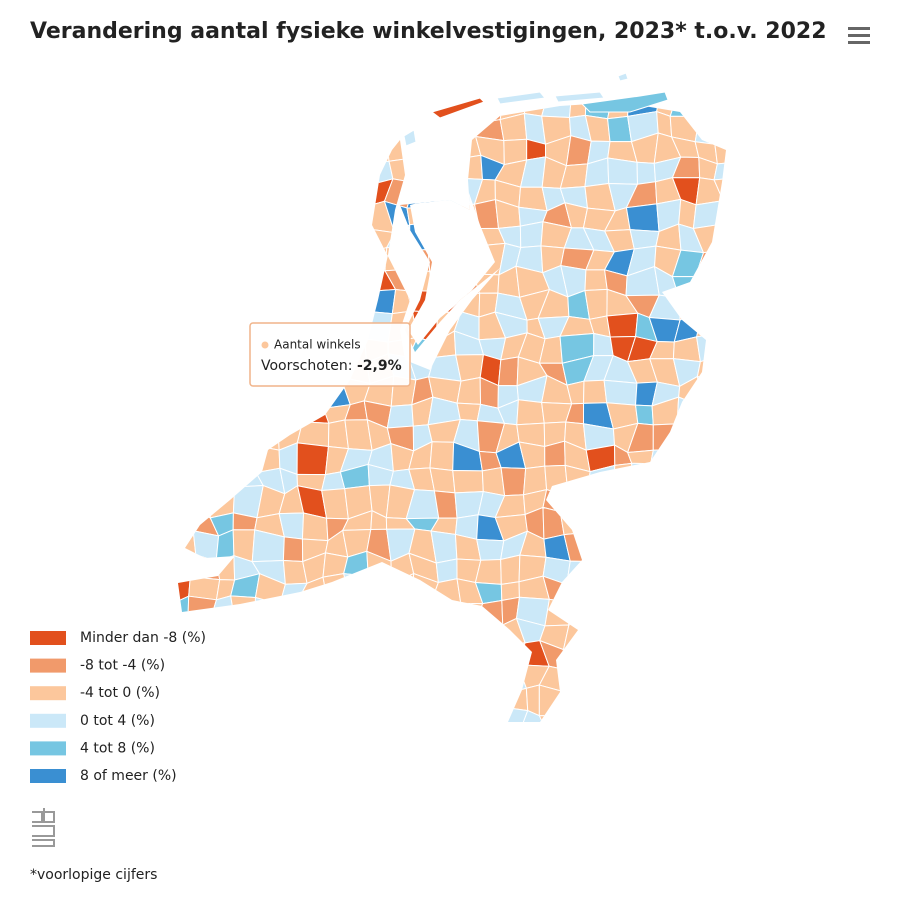  What do you see at coordinates (265, 345) in the screenshot?
I see `tooltip-marker` at bounding box center [265, 345].